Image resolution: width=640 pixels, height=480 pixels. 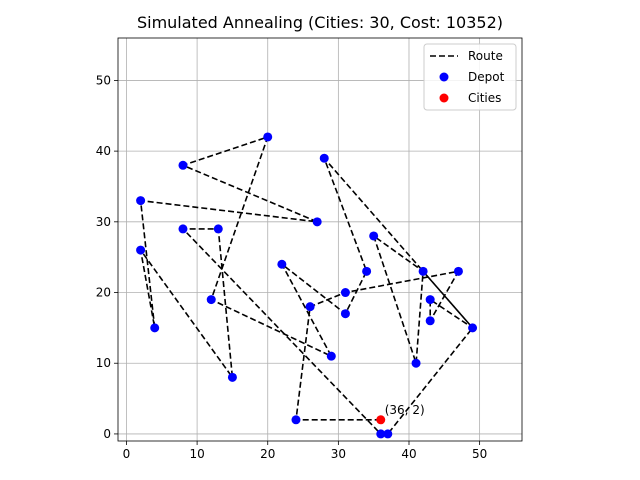 I want to click on y-tick-label: 50, so click(x=103, y=80).